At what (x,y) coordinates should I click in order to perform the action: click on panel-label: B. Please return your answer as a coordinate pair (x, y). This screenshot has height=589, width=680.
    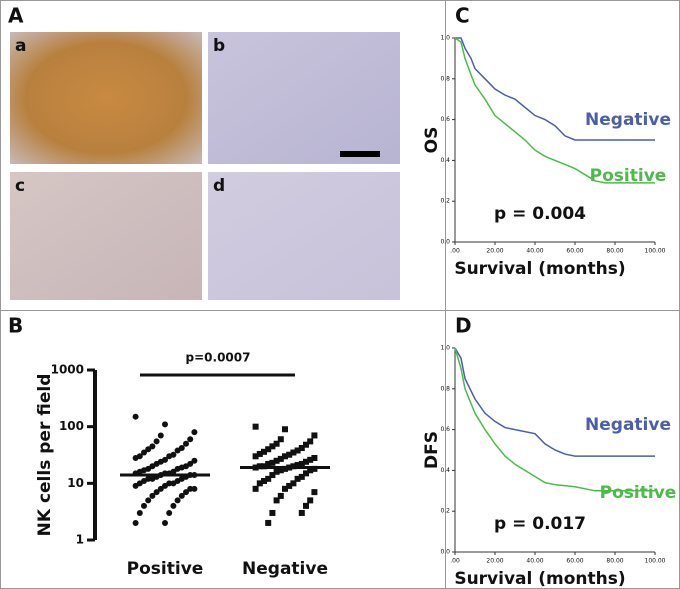
    Looking at the image, I should click on (15, 326).